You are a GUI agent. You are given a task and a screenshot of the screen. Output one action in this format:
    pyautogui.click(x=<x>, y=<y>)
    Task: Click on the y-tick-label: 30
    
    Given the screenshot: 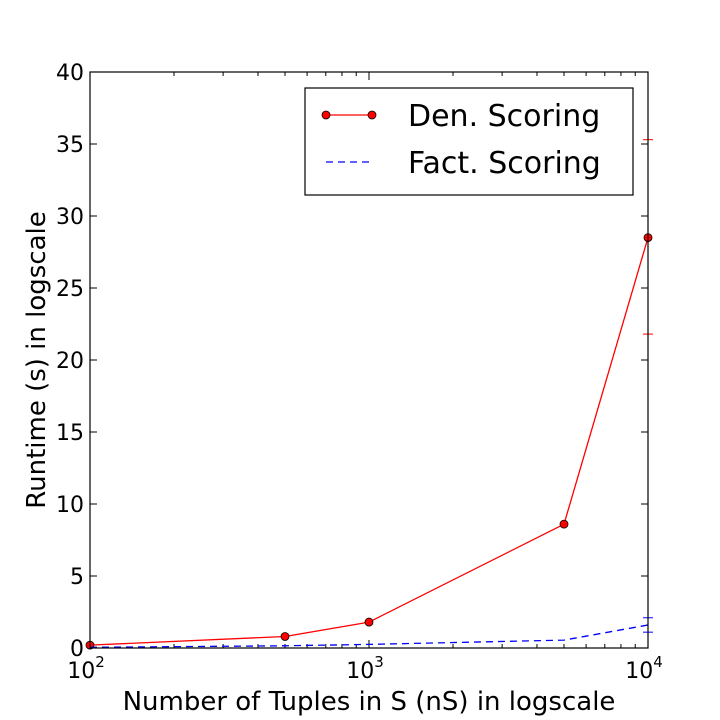 What is the action you would take?
    pyautogui.click(x=70, y=217)
    